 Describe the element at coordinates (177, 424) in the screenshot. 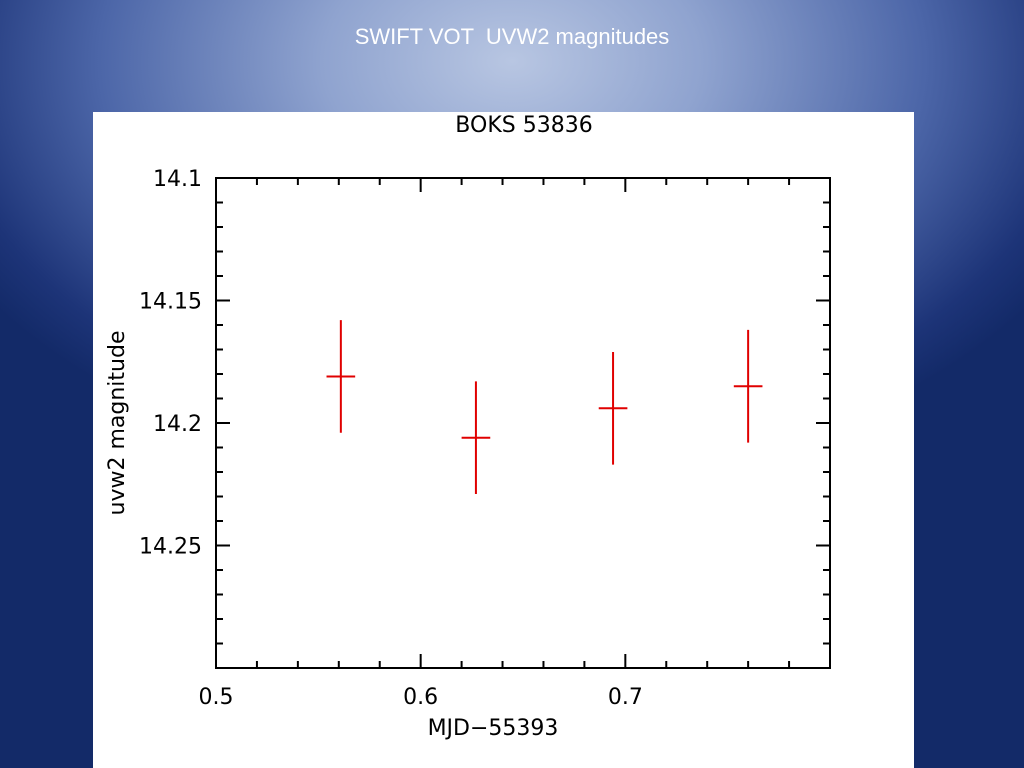

I see `y-tick-label: 14.2` at that location.